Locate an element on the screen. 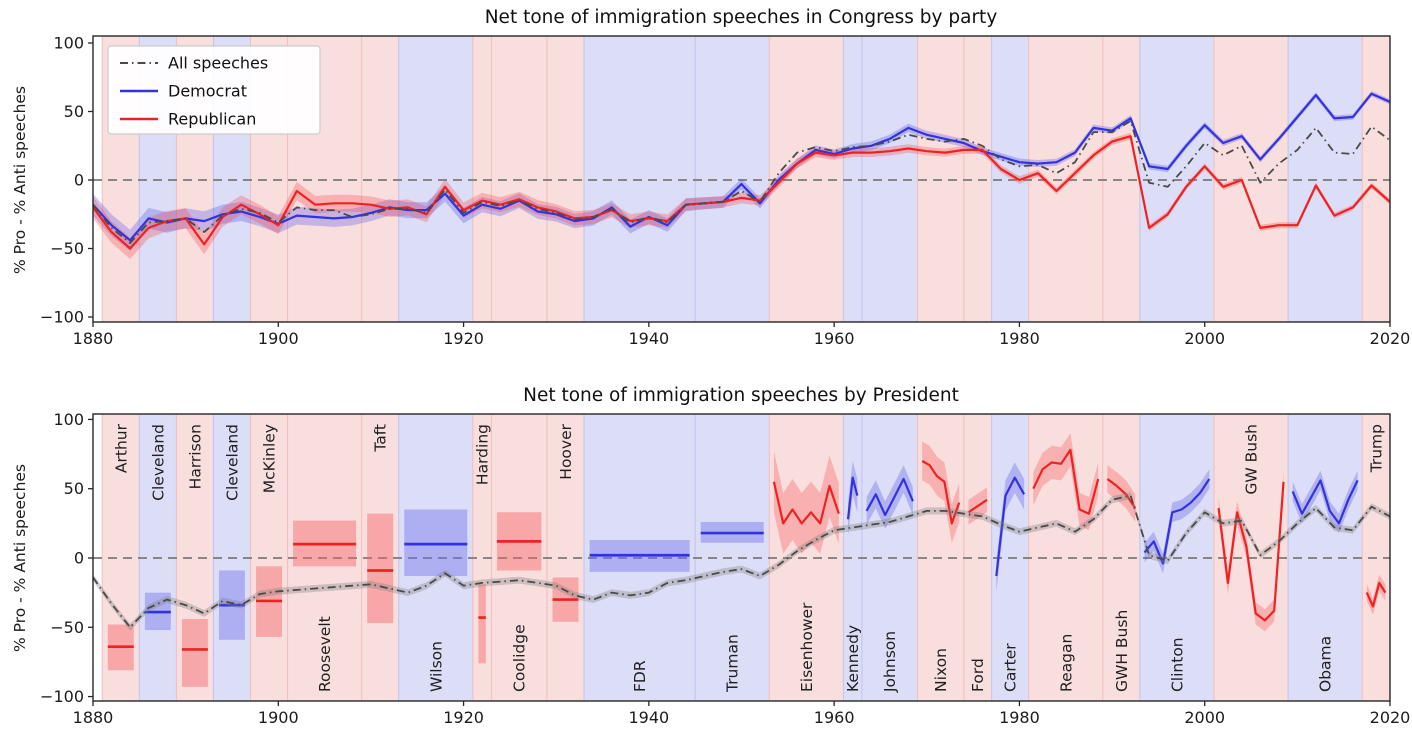 This screenshot has width=1412, height=737. president-label-coolidge: Coolidge is located at coordinates (520, 658).